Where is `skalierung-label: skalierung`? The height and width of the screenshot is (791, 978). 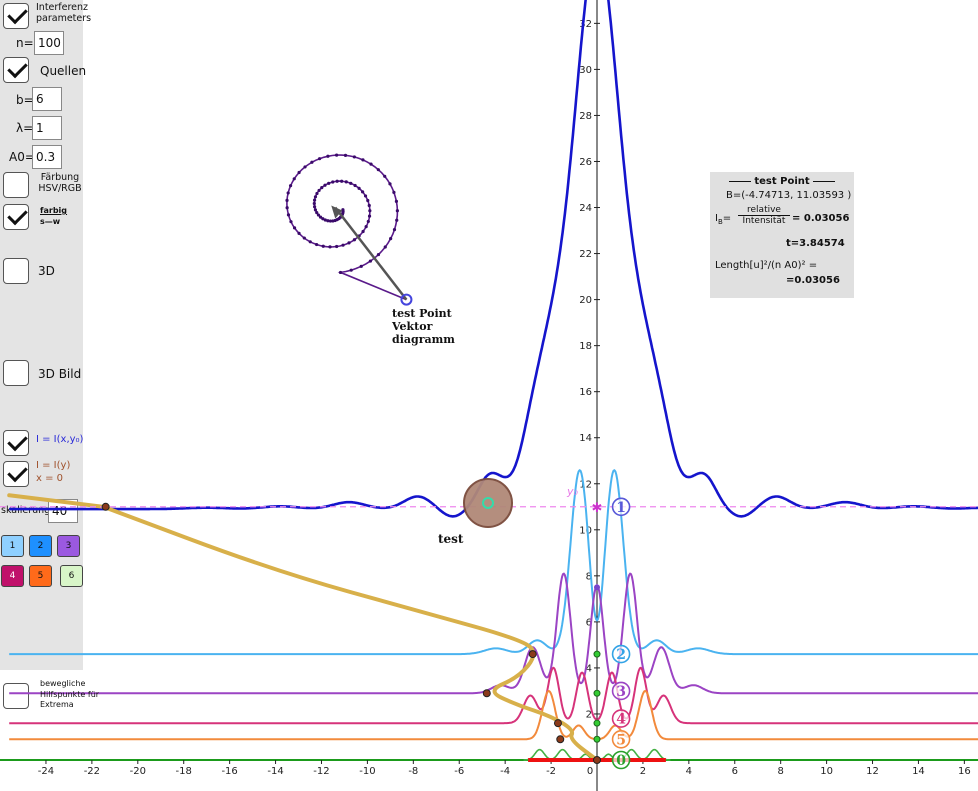 skalierung-label: skalierung is located at coordinates (26, 510).